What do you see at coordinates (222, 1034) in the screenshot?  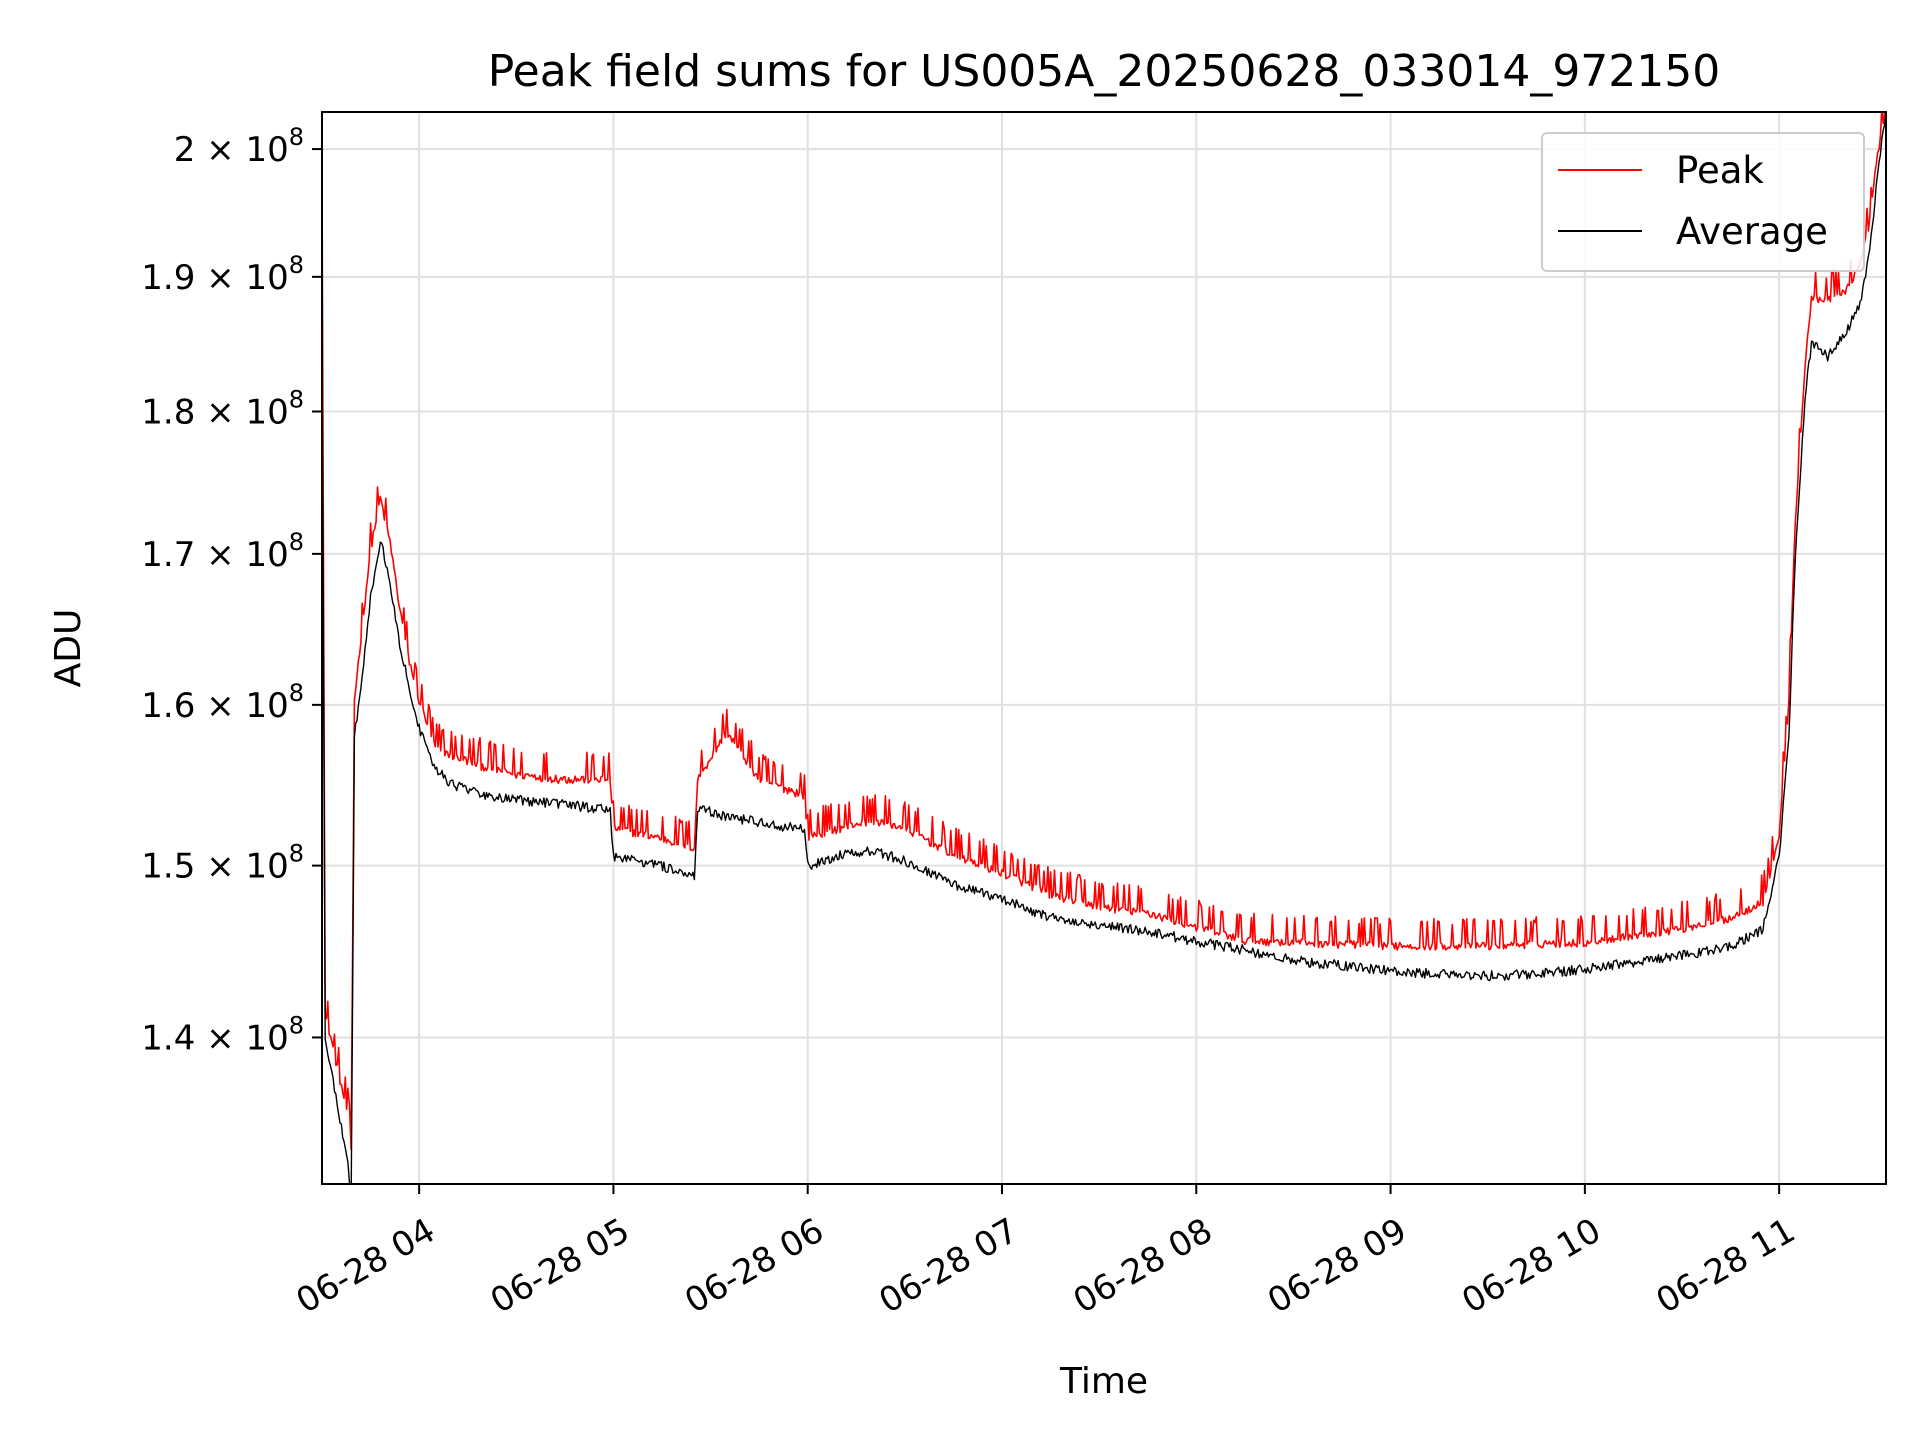 I see `y-tick-label: 1.4 × 108` at bounding box center [222, 1034].